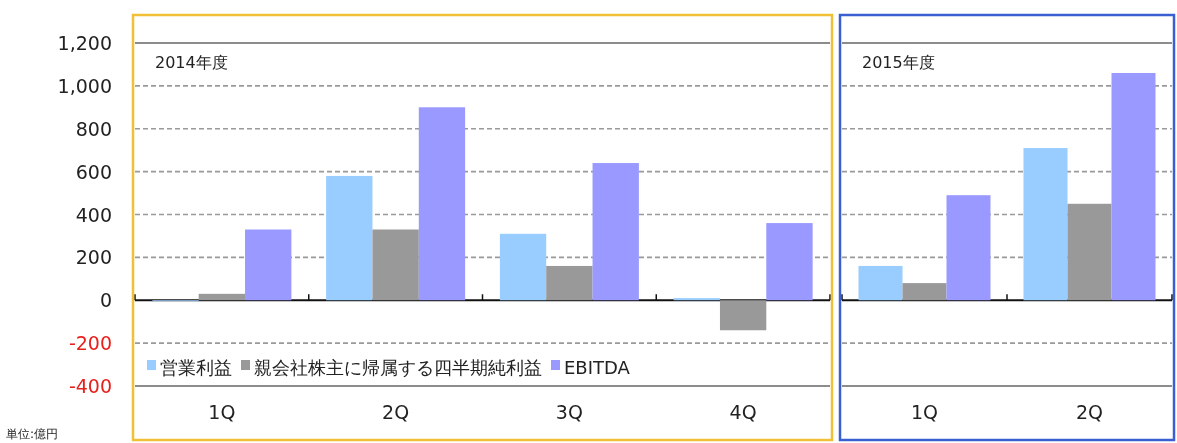 This screenshot has width=1177, height=443. I want to click on legend-label: 営業利益, so click(196, 367).